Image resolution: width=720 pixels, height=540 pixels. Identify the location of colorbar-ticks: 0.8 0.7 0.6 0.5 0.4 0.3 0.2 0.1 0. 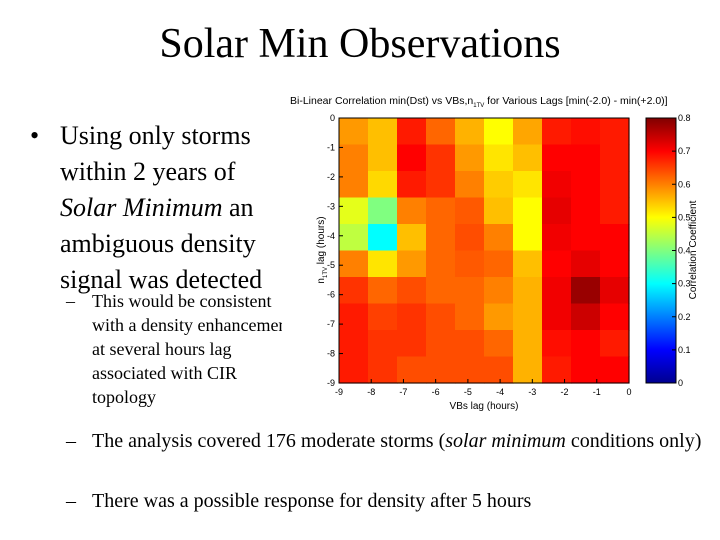
(681, 250).